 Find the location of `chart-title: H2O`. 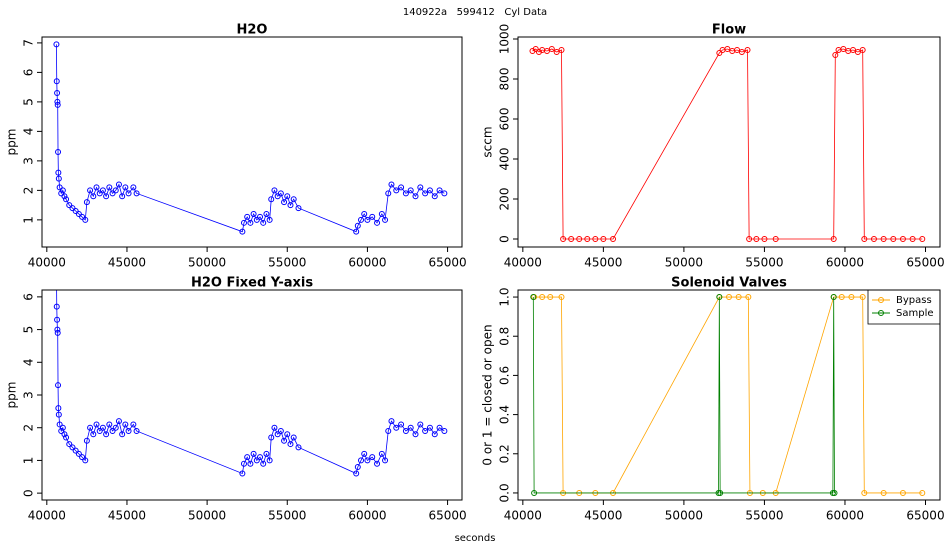

chart-title: H2O is located at coordinates (252, 30).